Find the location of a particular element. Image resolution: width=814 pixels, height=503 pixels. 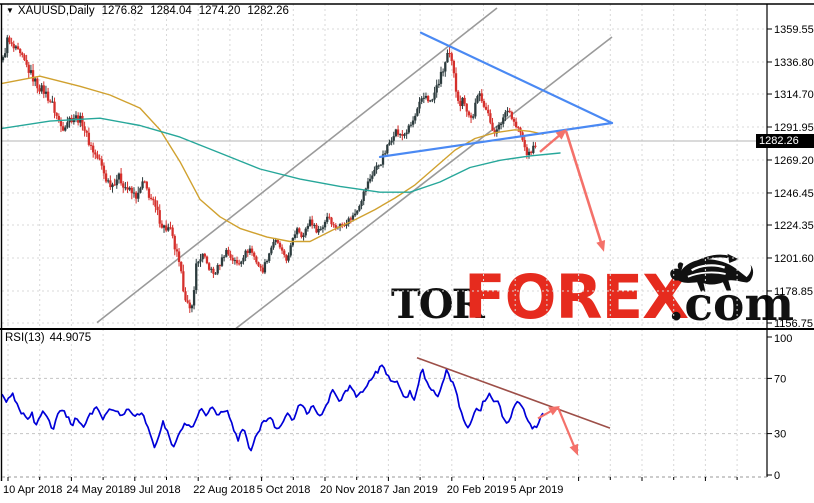

ohlc-low: 1274.20 is located at coordinates (219, 11).